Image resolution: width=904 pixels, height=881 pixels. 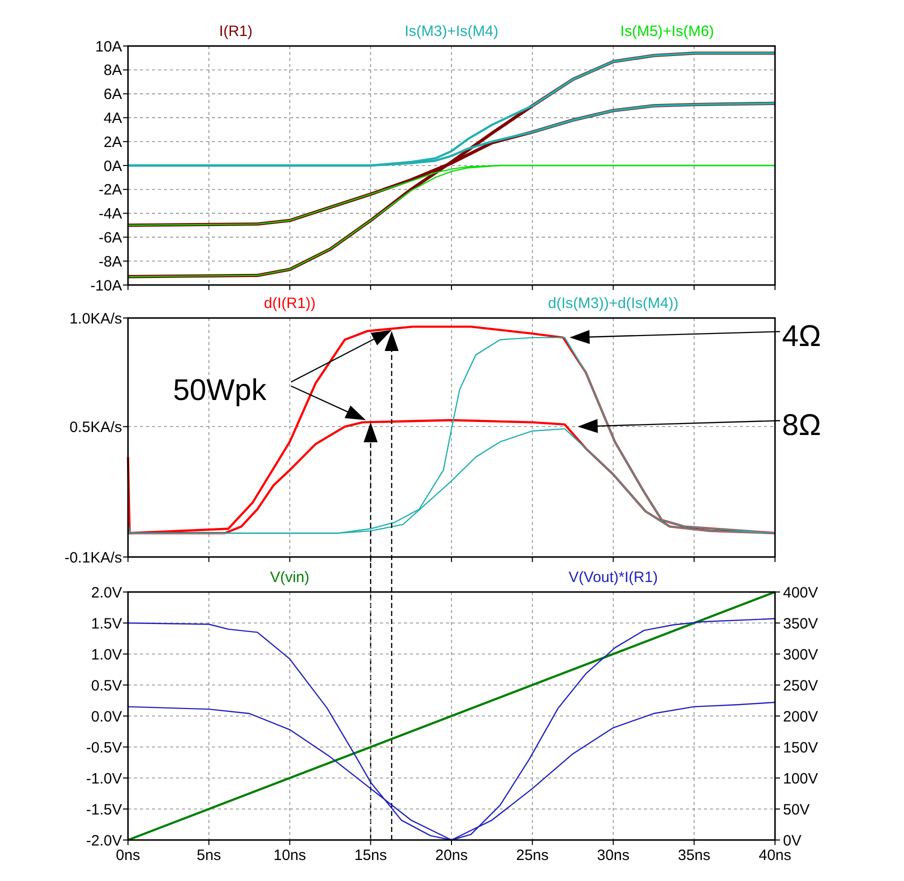 What do you see at coordinates (775, 855) in the screenshot?
I see `x-tick-label: 40ns` at bounding box center [775, 855].